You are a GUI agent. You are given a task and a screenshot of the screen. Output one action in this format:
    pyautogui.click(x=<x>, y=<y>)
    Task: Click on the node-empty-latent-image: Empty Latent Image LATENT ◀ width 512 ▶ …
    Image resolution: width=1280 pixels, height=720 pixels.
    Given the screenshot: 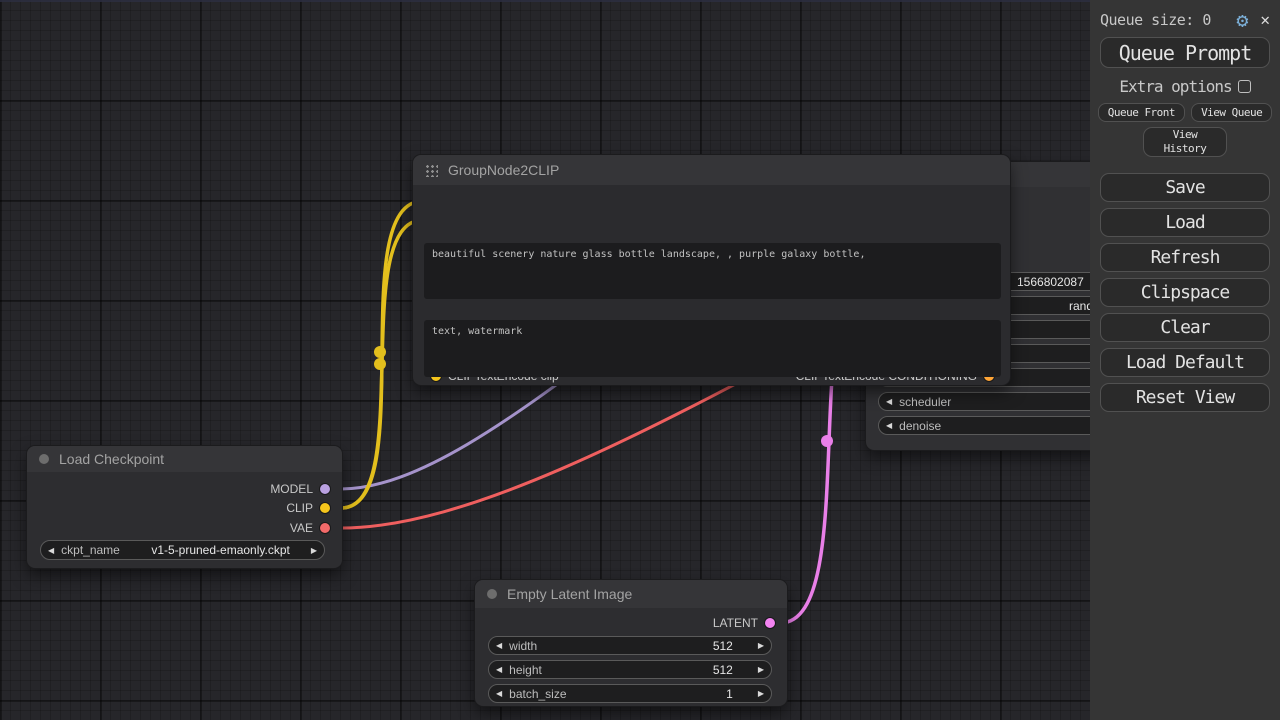 What is the action you would take?
    pyautogui.click(x=631, y=643)
    